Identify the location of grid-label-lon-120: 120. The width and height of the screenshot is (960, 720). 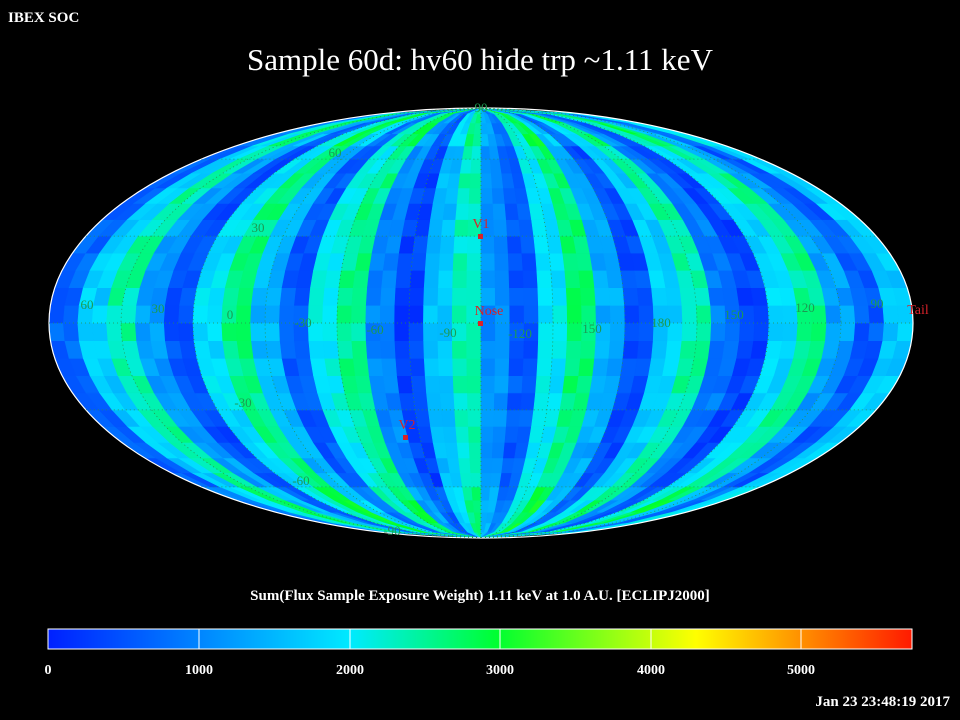
(805, 307).